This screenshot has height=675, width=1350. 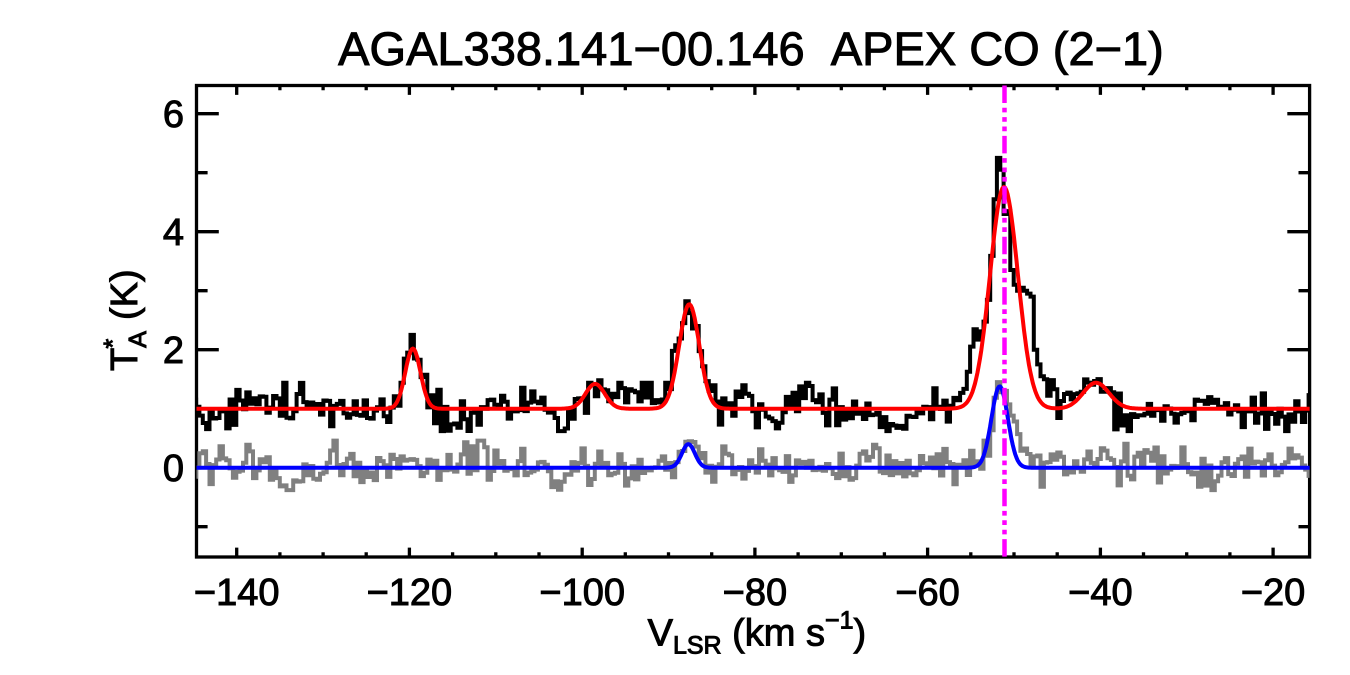 I want to click on svg-text: 4, so click(x=173, y=233).